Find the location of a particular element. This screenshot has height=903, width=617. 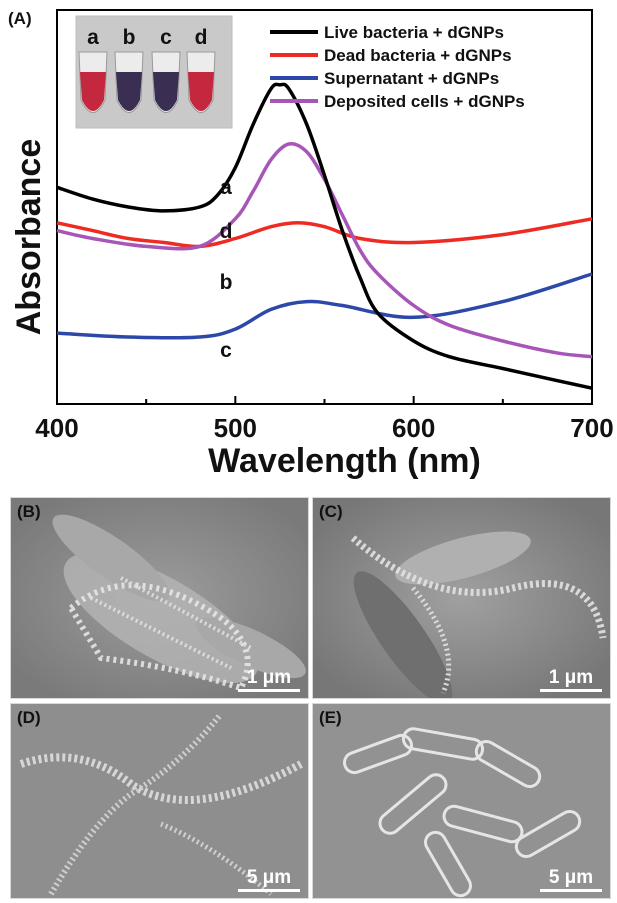

x-tick-label: 700 is located at coordinates (591, 428).